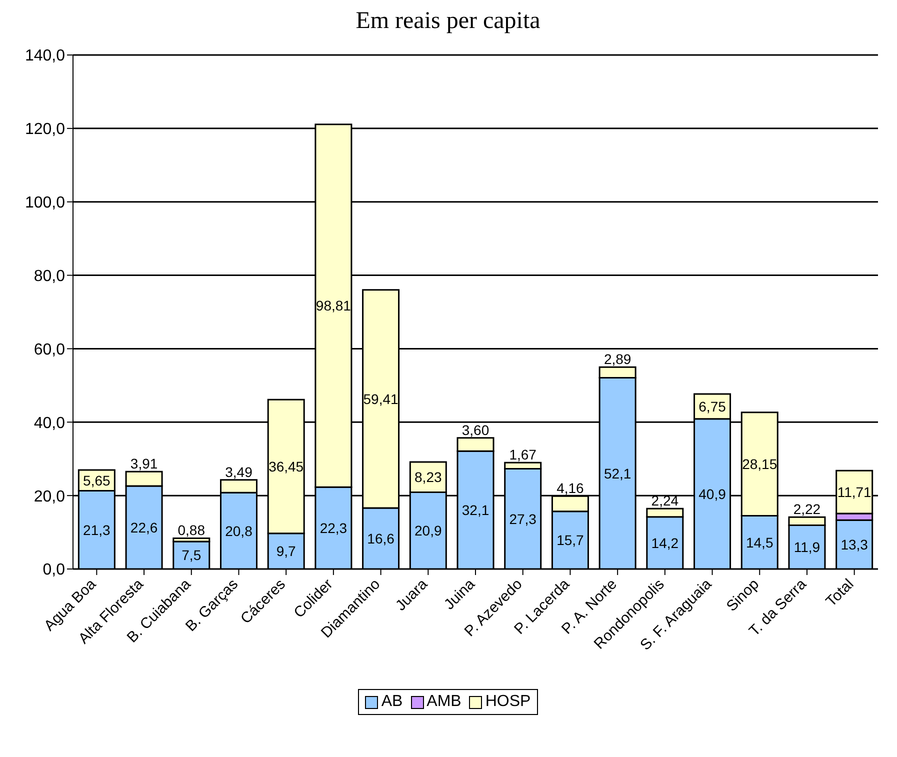  What do you see at coordinates (192, 555) in the screenshot?
I see `data-label: 7,5` at bounding box center [192, 555].